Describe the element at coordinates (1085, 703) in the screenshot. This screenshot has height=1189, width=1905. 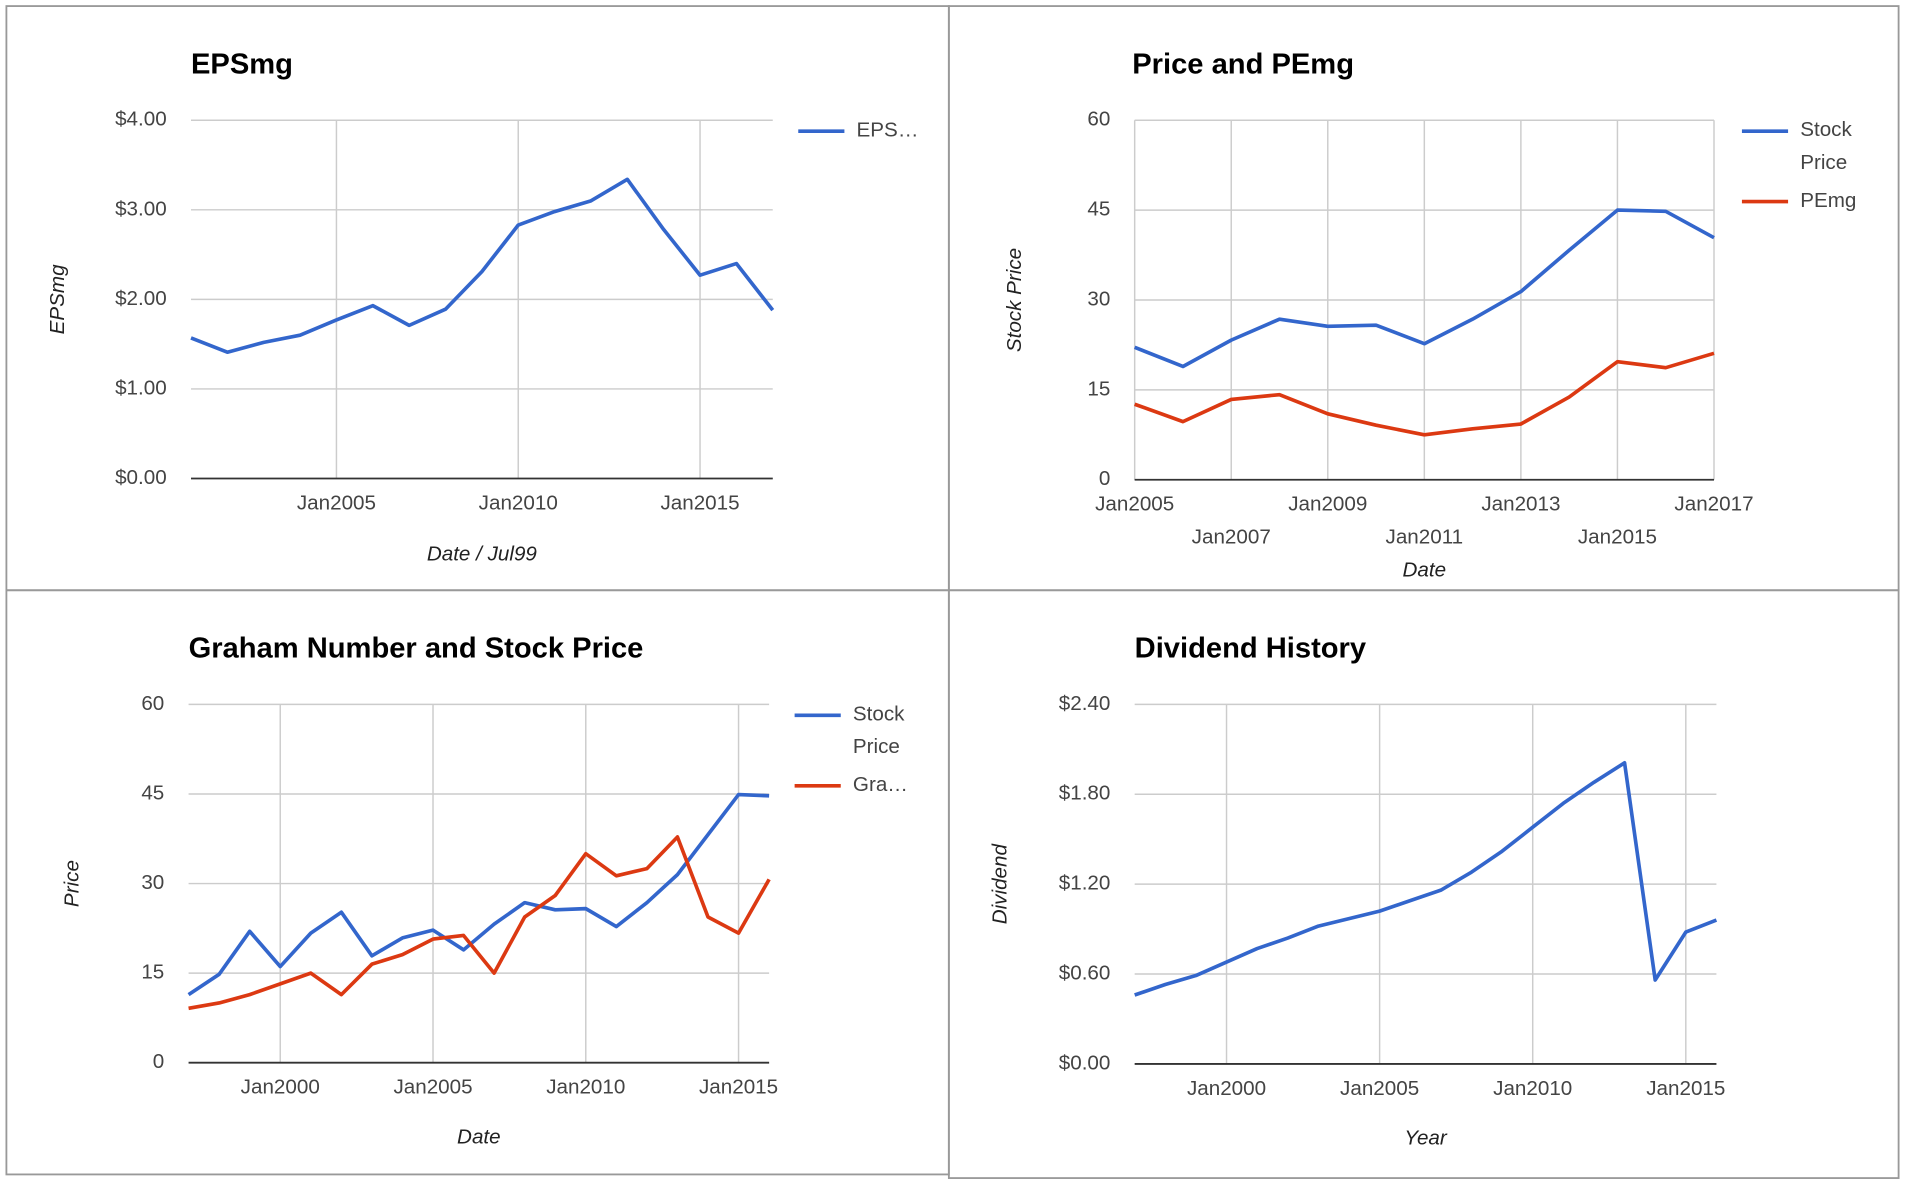
I see `y-tick-label: $2.40` at that location.